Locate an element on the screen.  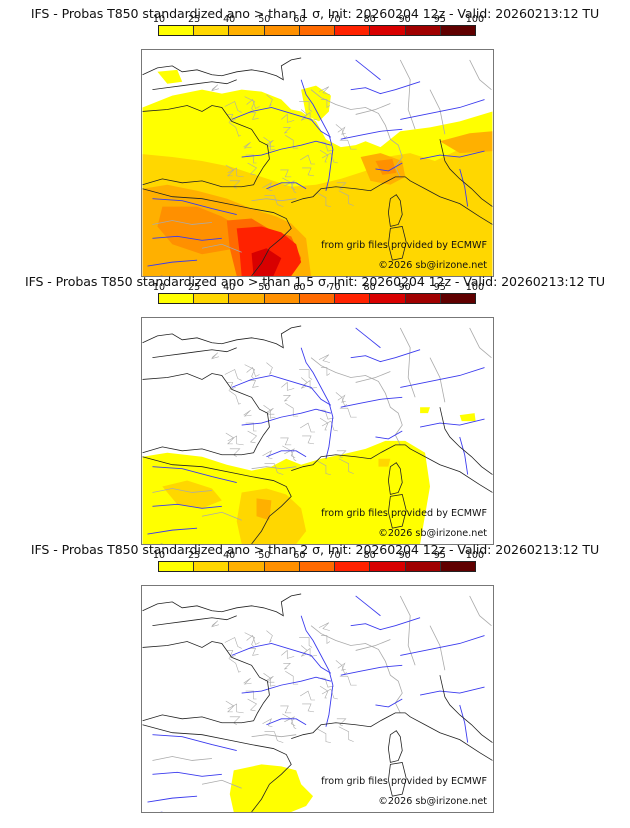
colorbar-tick-label: 40 is located at coordinates (229, 287).